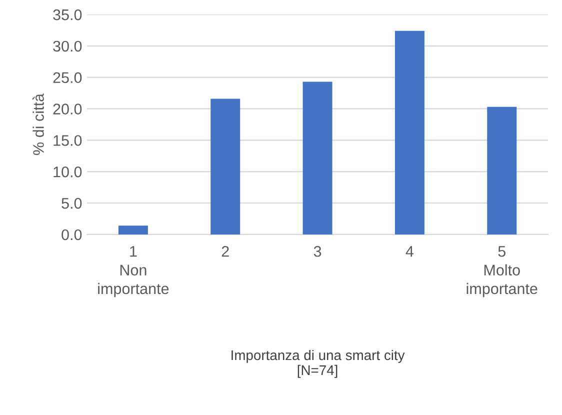 Image resolution: width=562 pixels, height=415 pixels. Describe the element at coordinates (68, 140) in the screenshot. I see `y-tick-label: 15.0` at that location.